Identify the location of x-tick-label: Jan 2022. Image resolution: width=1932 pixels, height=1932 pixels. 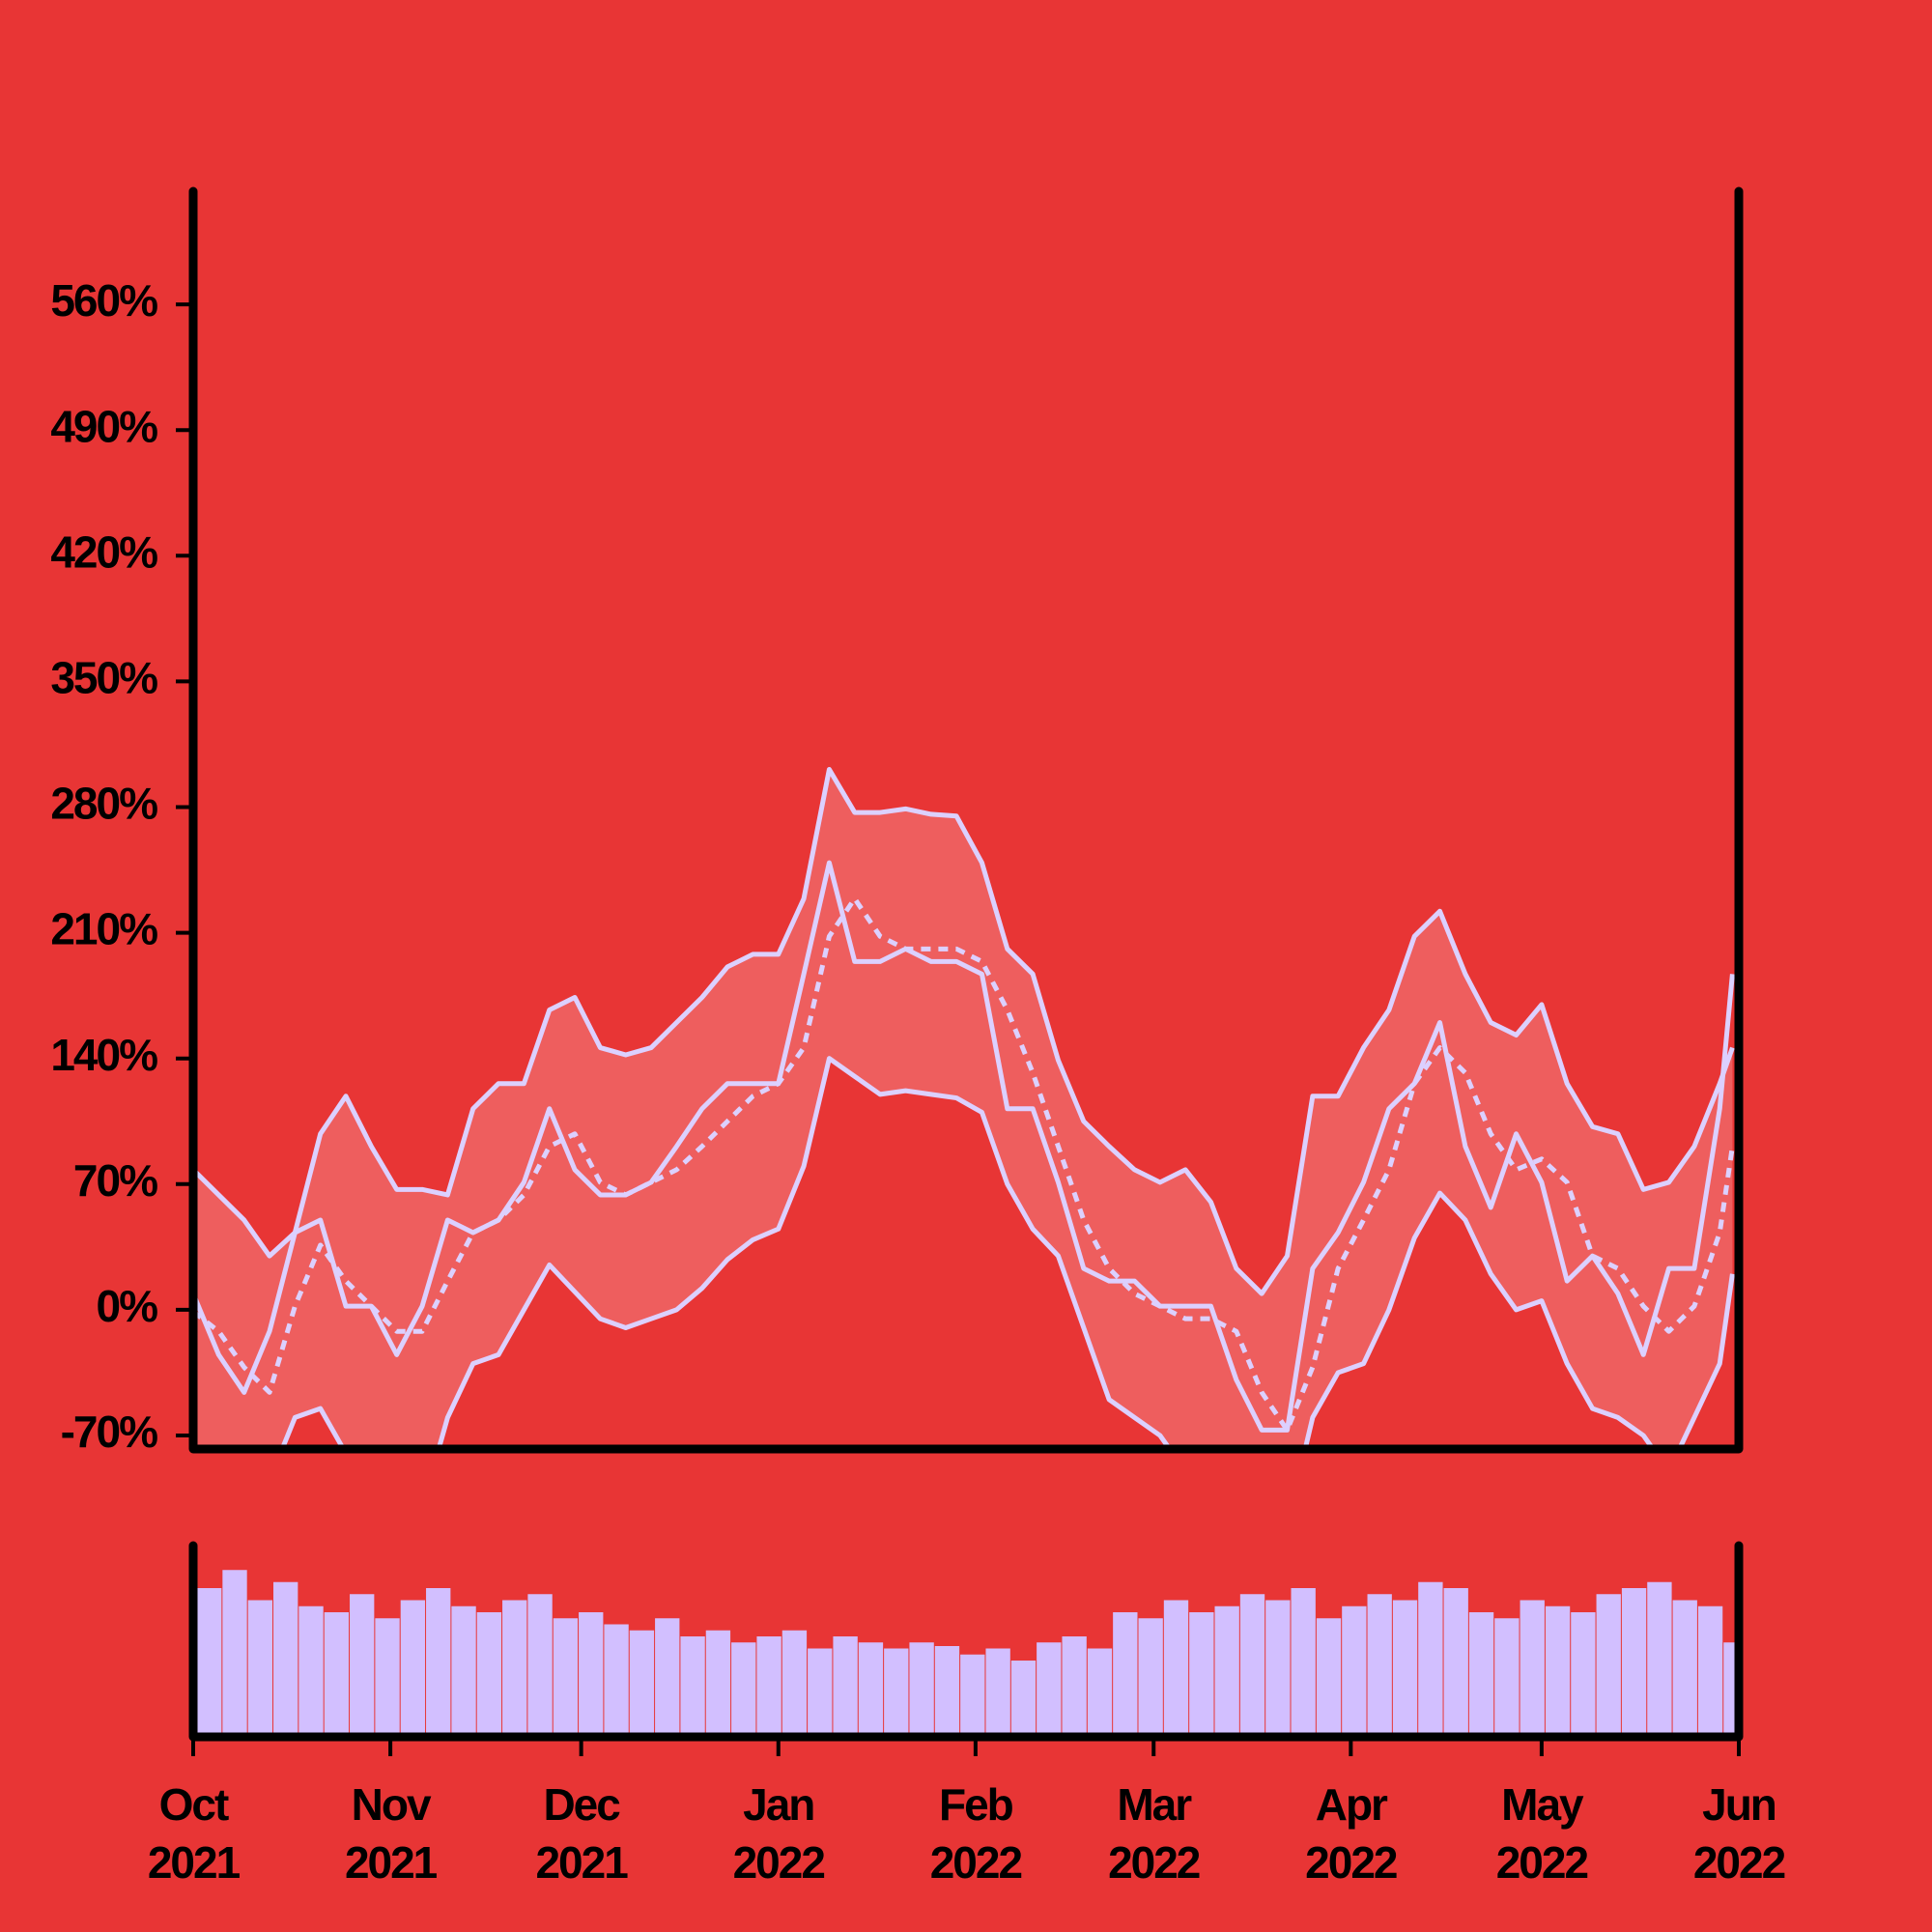
(779, 1833).